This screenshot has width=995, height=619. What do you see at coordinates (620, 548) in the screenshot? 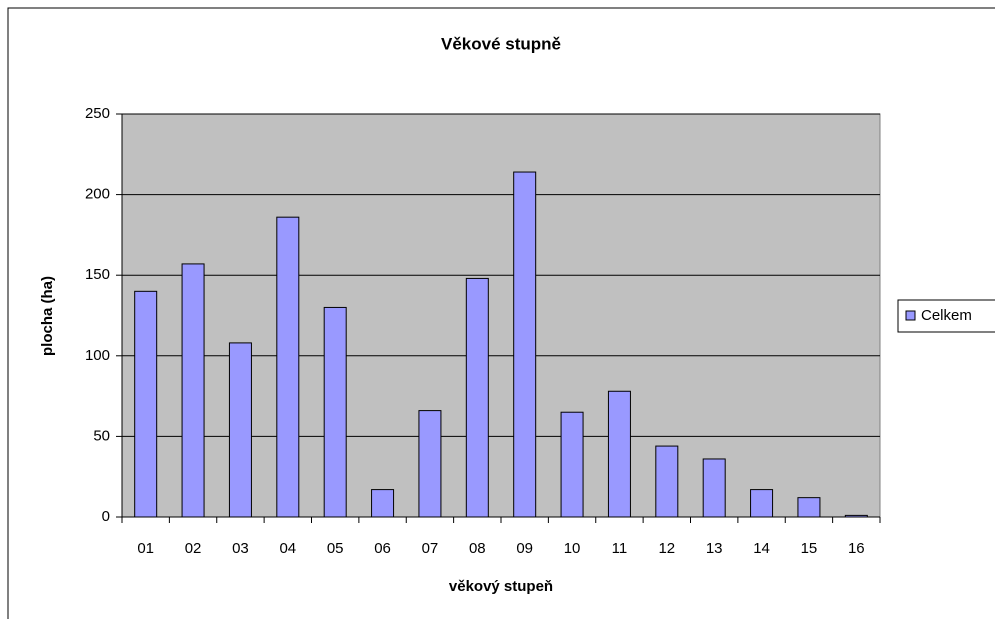
I see `x-tick-label: 11` at bounding box center [620, 548].